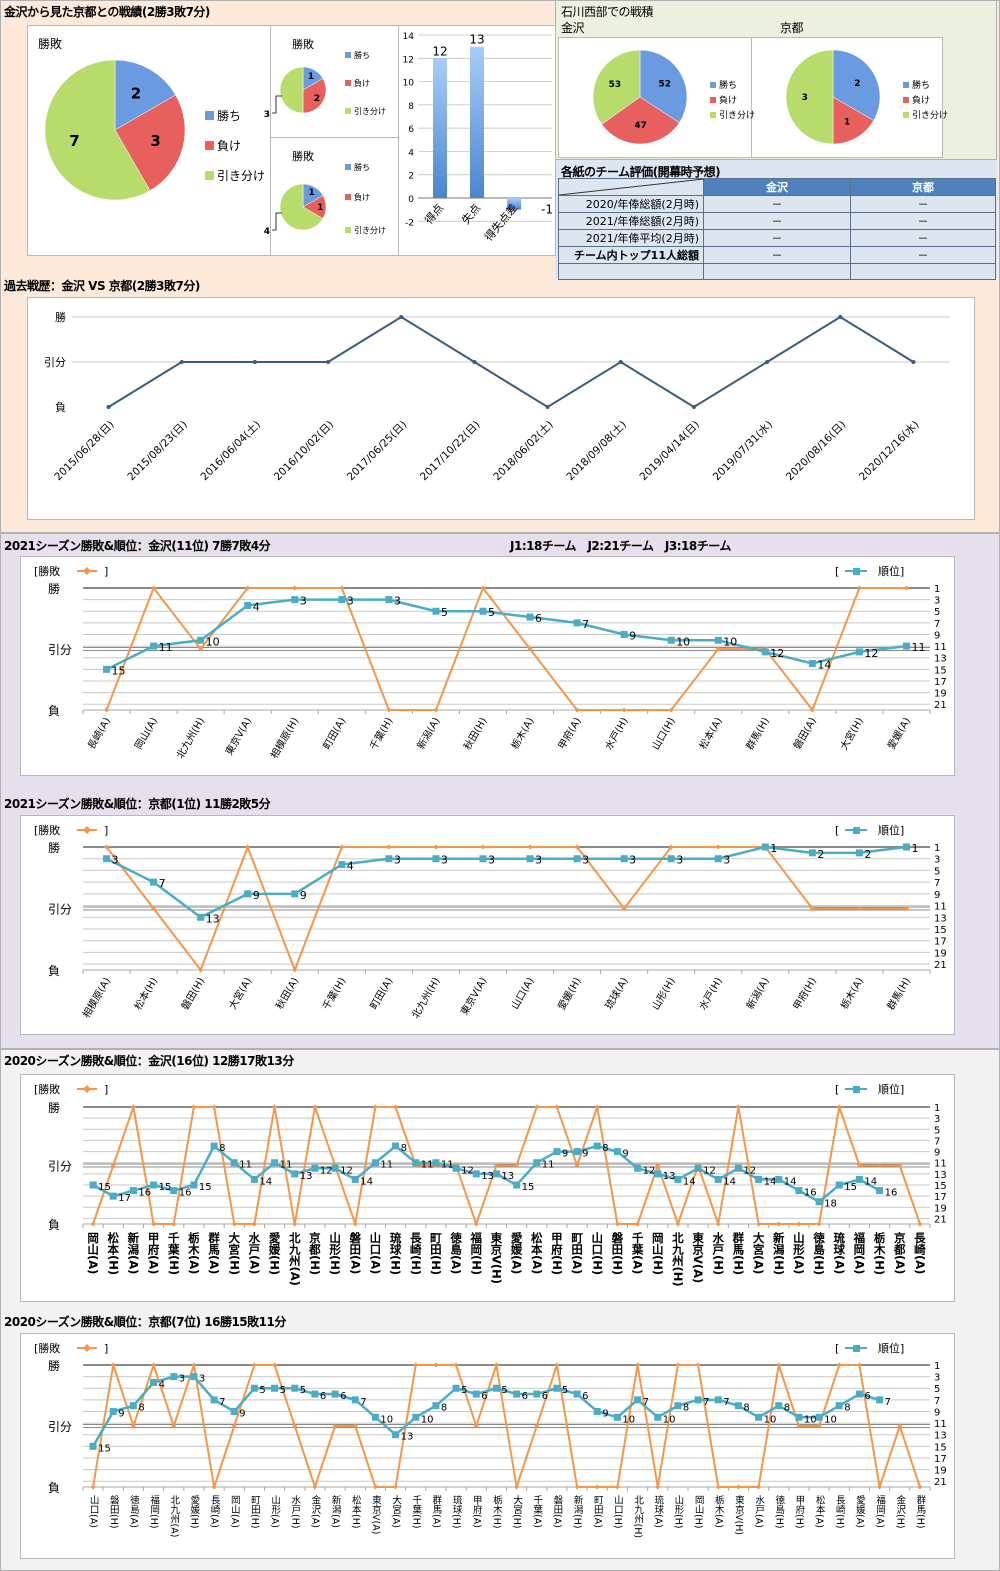 The image size is (1000, 1571). I want to click on x-category-label: 山口(H), so click(617, 1512).